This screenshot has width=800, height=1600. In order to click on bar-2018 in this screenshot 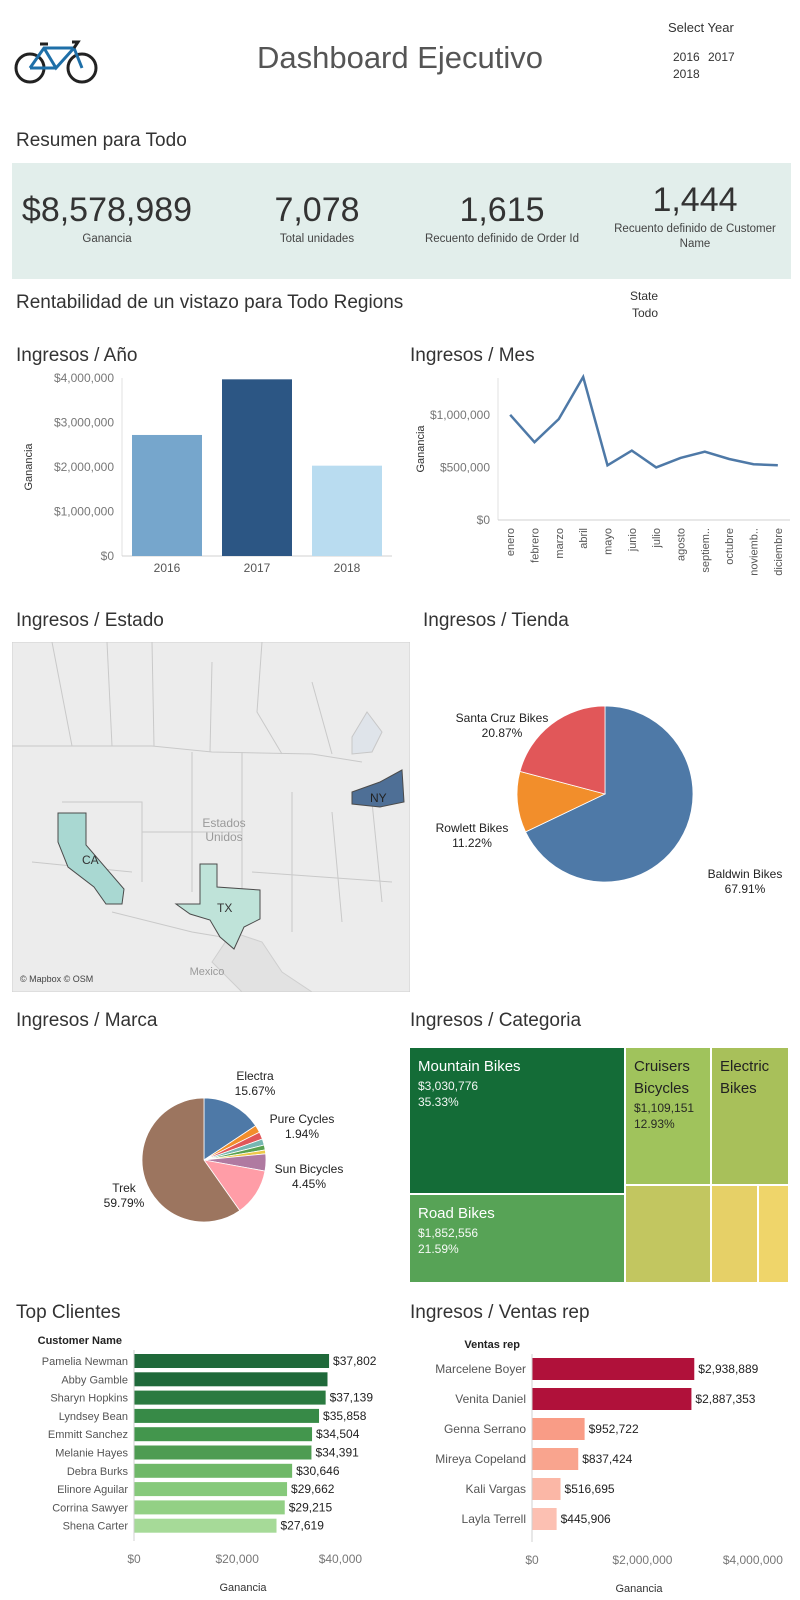, I will do `click(347, 510)`.